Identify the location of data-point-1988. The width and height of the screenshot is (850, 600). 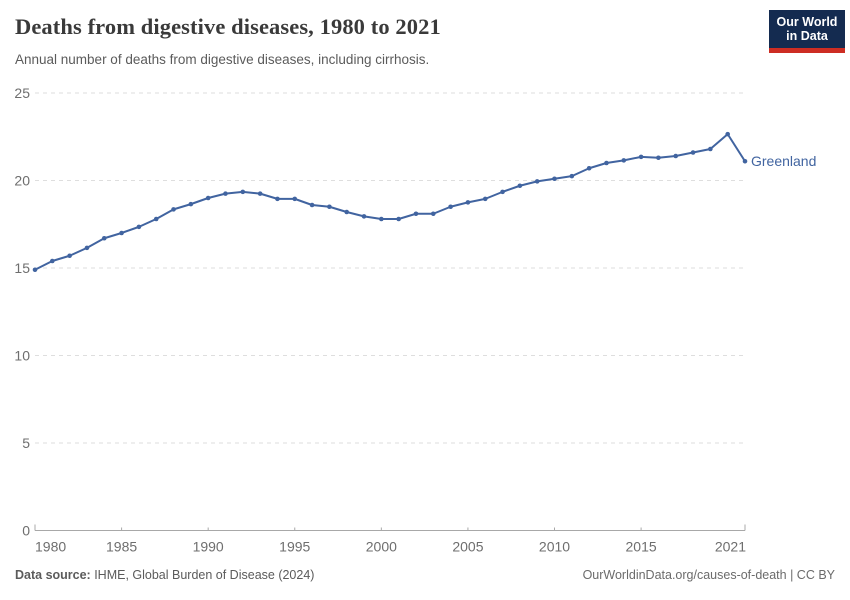
(173, 209).